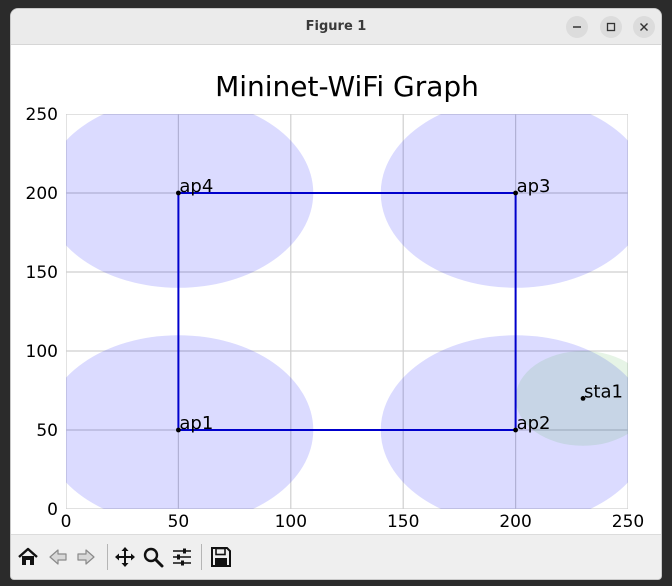 This screenshot has height=586, width=672. I want to click on minimize-button, so click(577, 27).